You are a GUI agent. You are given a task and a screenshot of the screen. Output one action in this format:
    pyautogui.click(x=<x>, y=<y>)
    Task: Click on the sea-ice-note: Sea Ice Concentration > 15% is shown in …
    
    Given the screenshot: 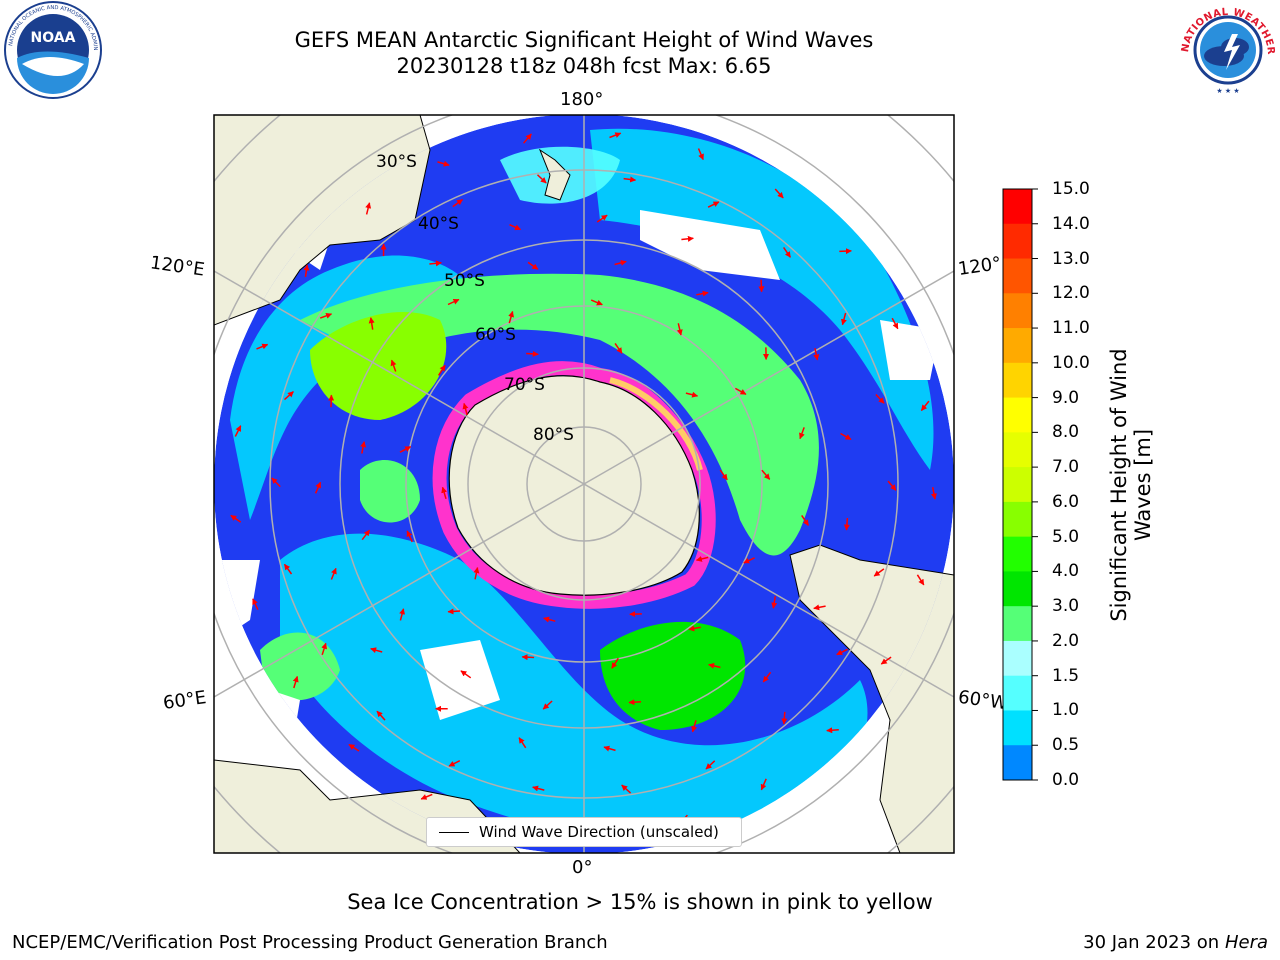 What is the action you would take?
    pyautogui.click(x=640, y=902)
    